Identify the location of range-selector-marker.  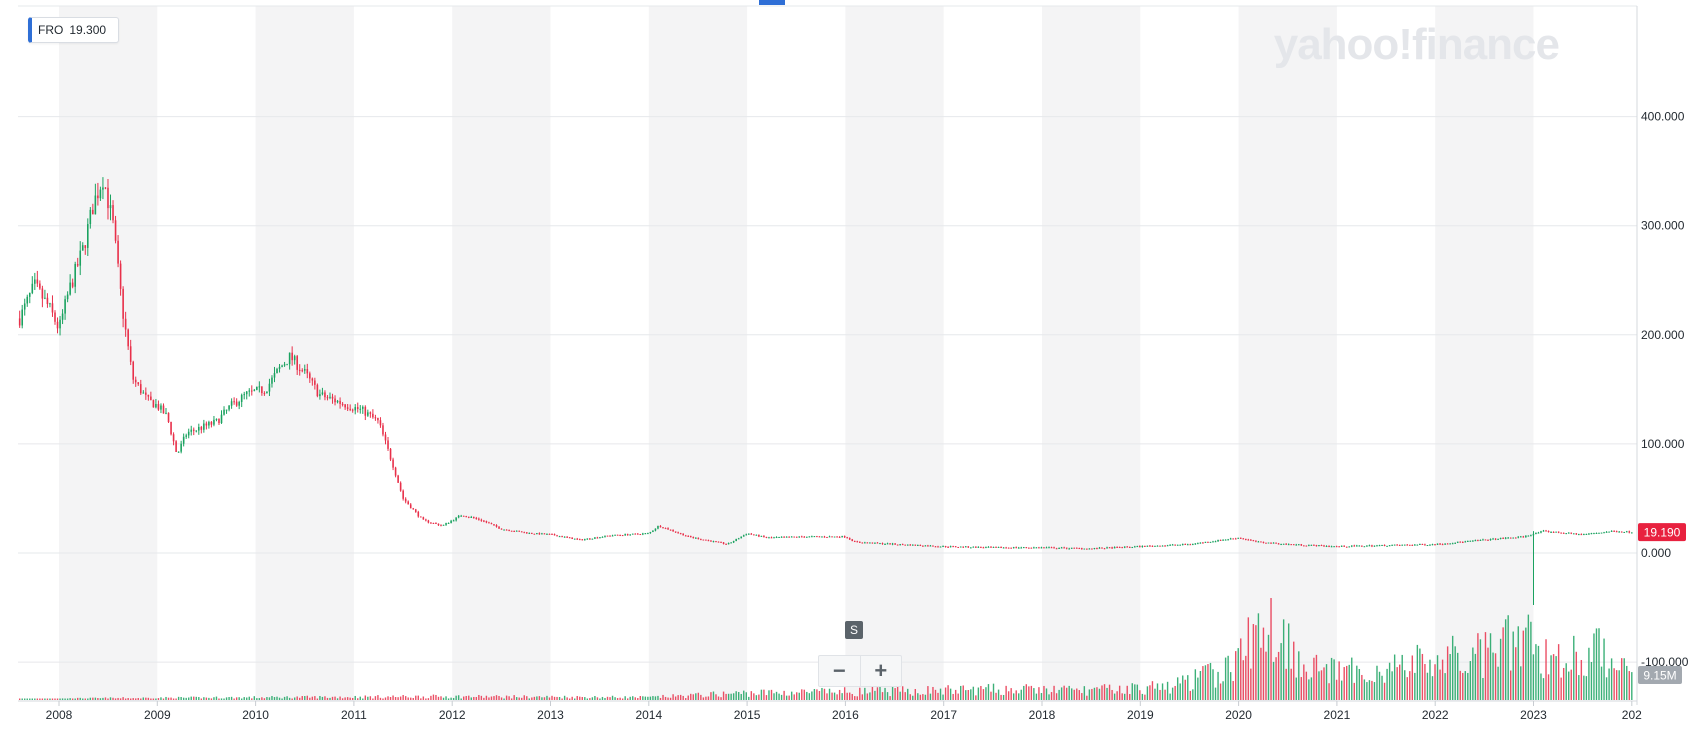
(772, 2).